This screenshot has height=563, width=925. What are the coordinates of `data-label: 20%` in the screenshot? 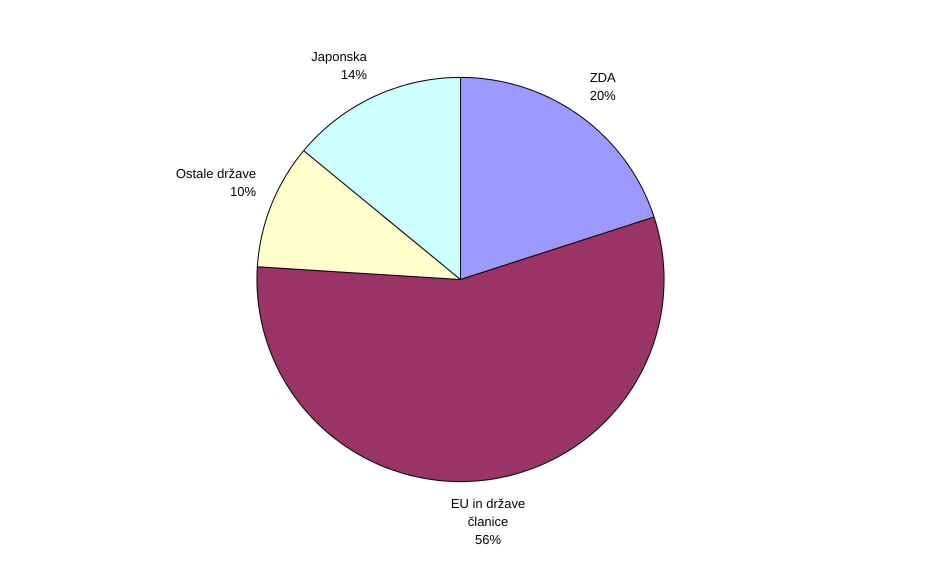 It's located at (603, 95).